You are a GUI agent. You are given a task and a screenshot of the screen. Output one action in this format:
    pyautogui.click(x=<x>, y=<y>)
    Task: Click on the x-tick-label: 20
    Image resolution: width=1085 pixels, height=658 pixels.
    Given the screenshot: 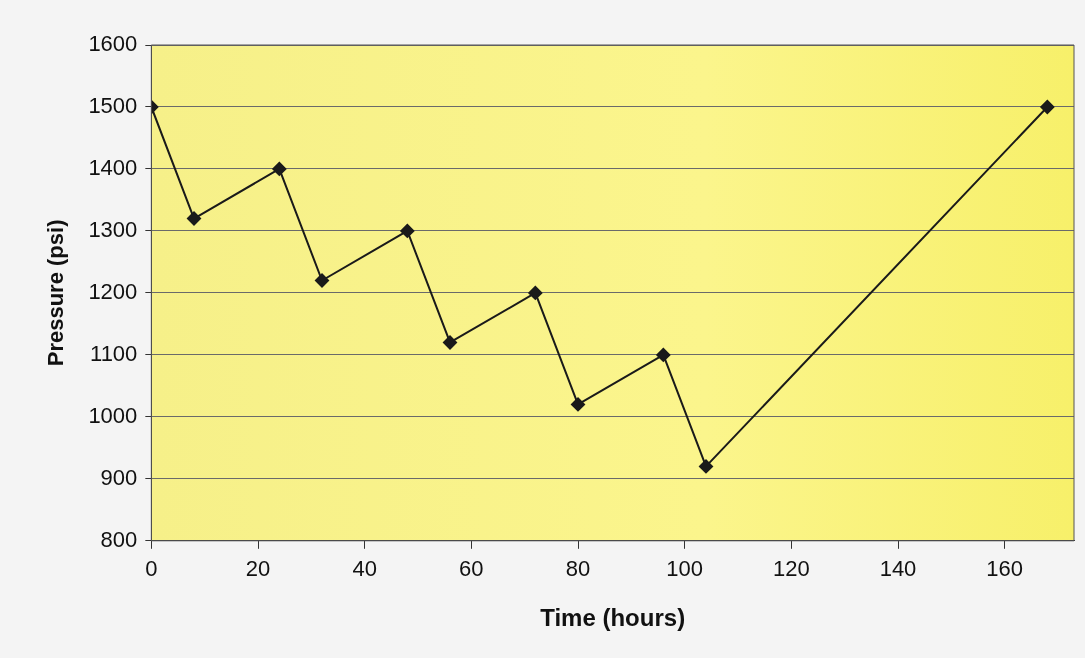 What is the action you would take?
    pyautogui.click(x=258, y=569)
    